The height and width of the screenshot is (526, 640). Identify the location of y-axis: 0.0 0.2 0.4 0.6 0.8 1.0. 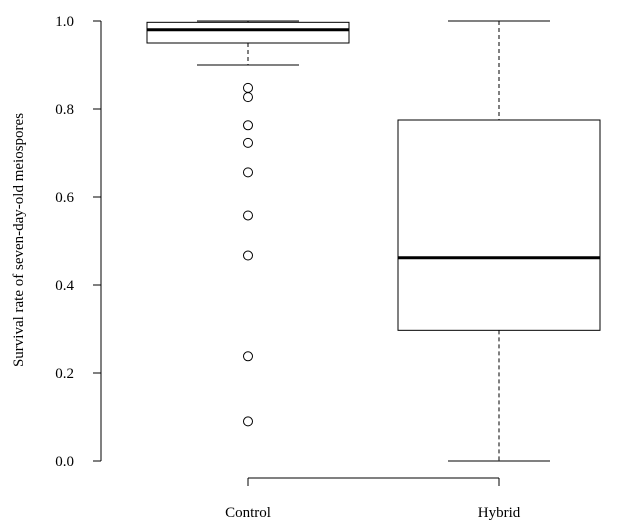
(78, 242).